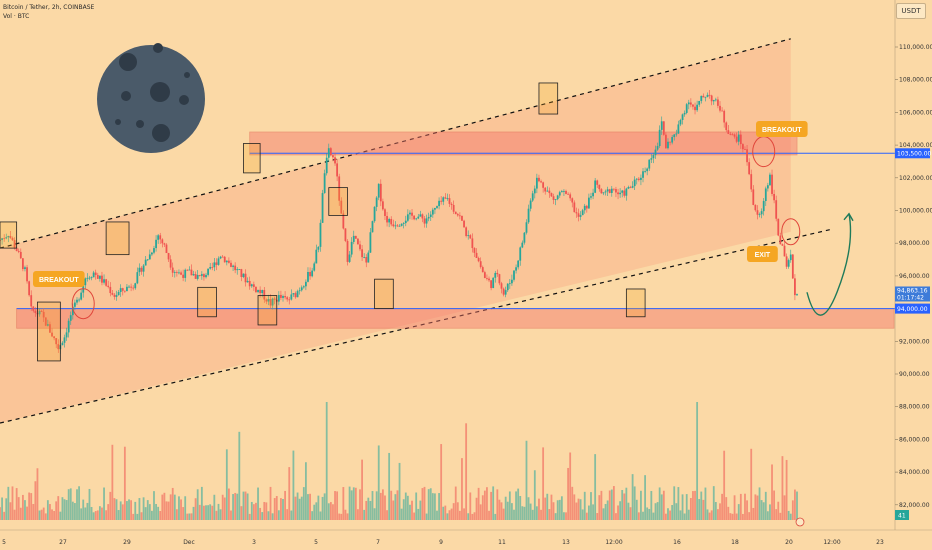 This screenshot has height=550, width=932. I want to click on volume-legend: Vol · BTC, so click(16, 16).